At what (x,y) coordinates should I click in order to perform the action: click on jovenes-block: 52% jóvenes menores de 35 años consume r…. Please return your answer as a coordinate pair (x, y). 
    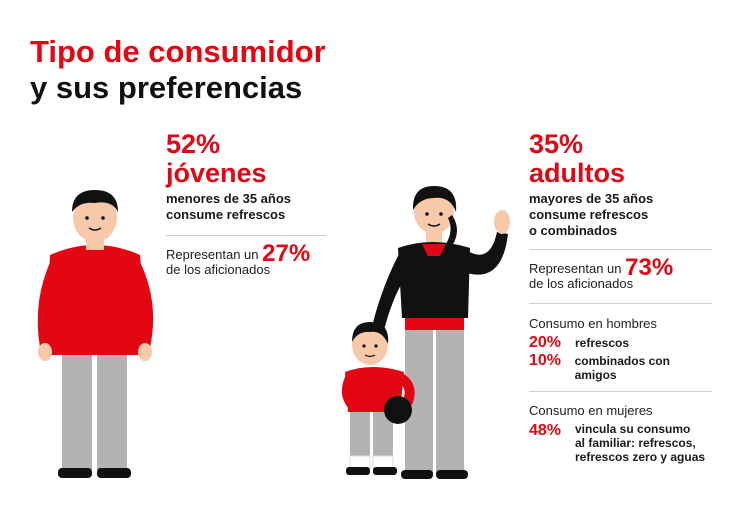
    Looking at the image, I should click on (246, 203).